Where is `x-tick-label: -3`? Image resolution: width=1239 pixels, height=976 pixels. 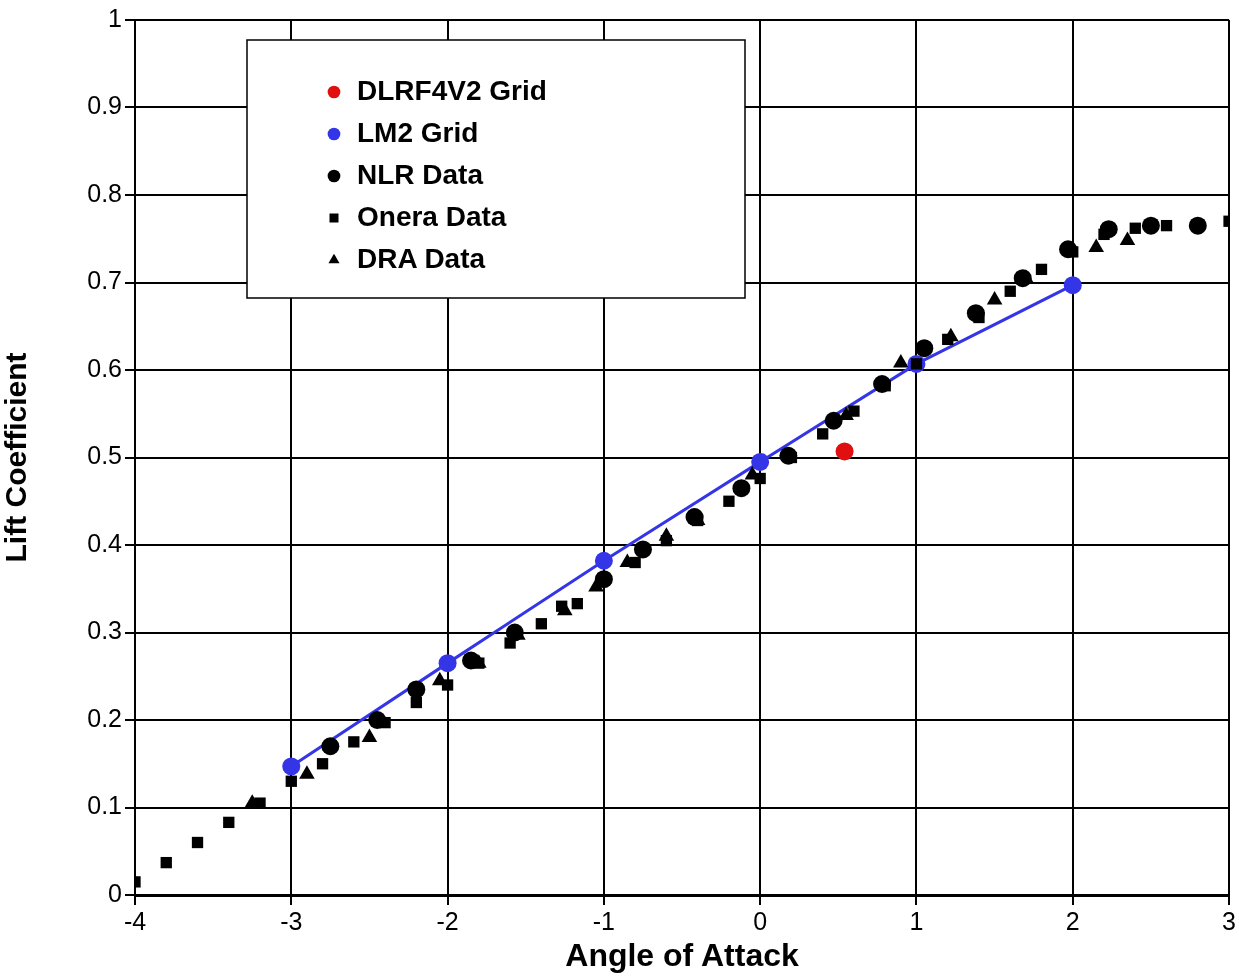
x-tick-label: -3 is located at coordinates (291, 920).